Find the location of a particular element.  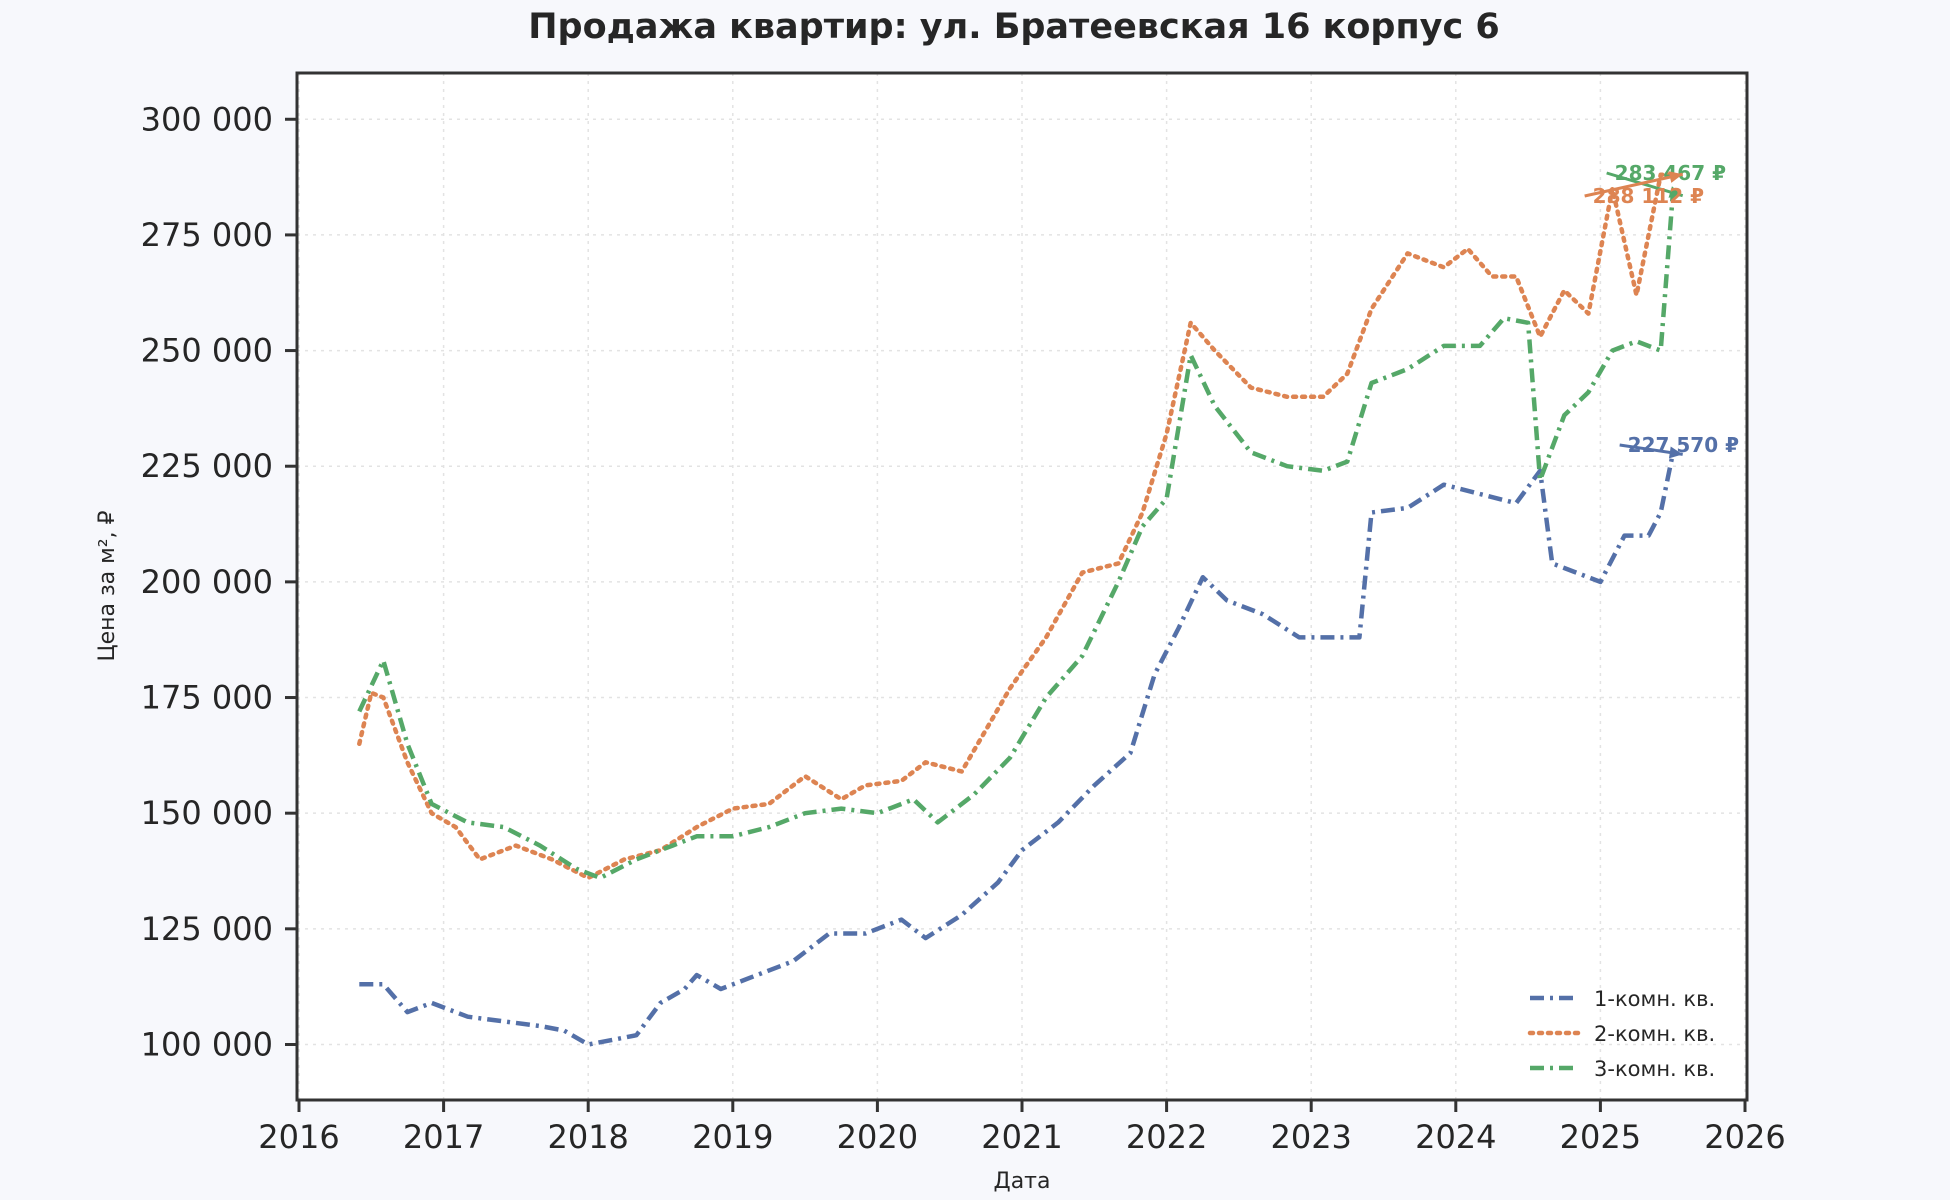

legend: 1-комн. кв. 2-комн. кв. 3-комн. кв. is located at coordinates (1621, 1034).